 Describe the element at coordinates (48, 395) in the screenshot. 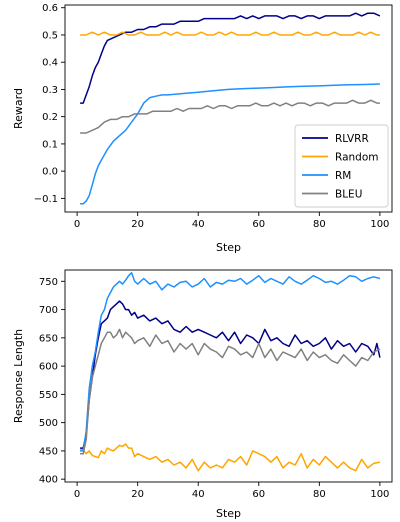

I see `y-tick-label: 550` at that location.